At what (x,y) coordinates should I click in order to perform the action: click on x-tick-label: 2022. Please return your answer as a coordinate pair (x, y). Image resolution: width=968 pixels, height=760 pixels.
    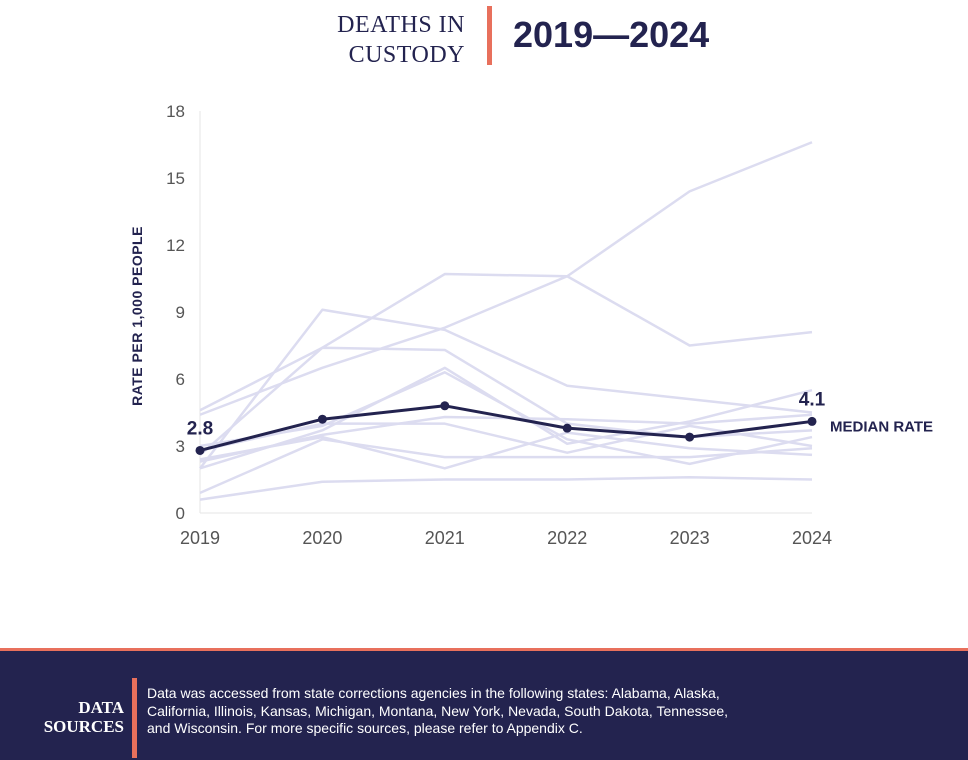
    Looking at the image, I should click on (567, 538).